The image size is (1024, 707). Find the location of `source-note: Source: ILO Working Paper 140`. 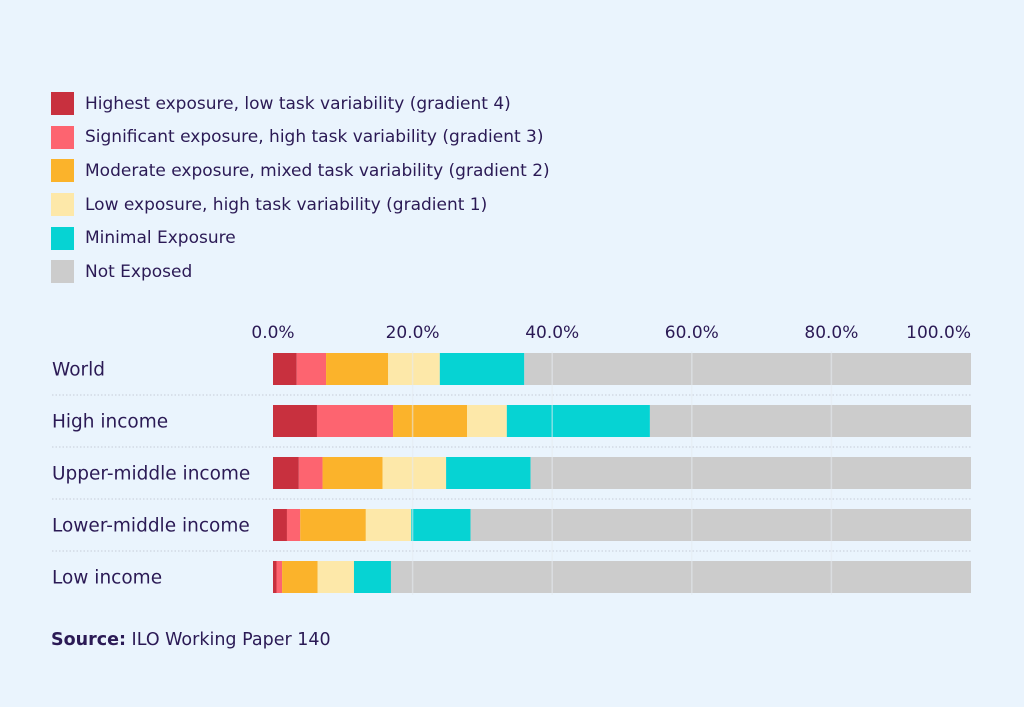

source-note: Source: ILO Working Paper 140 is located at coordinates (191, 640).